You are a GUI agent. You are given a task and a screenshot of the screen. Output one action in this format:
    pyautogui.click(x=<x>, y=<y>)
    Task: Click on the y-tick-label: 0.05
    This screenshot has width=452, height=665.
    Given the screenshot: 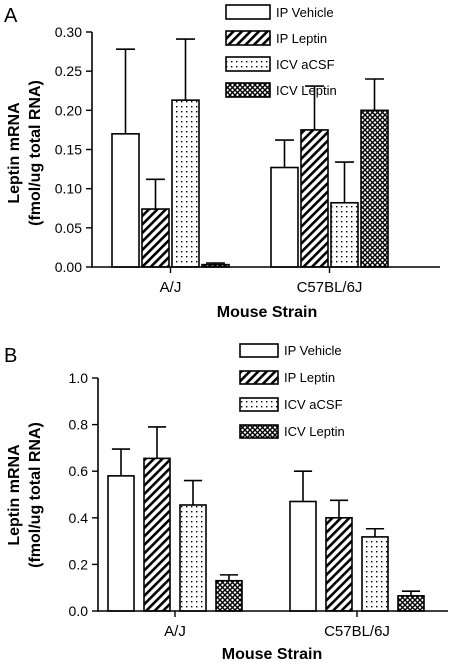 What is the action you would take?
    pyautogui.click(x=68, y=228)
    